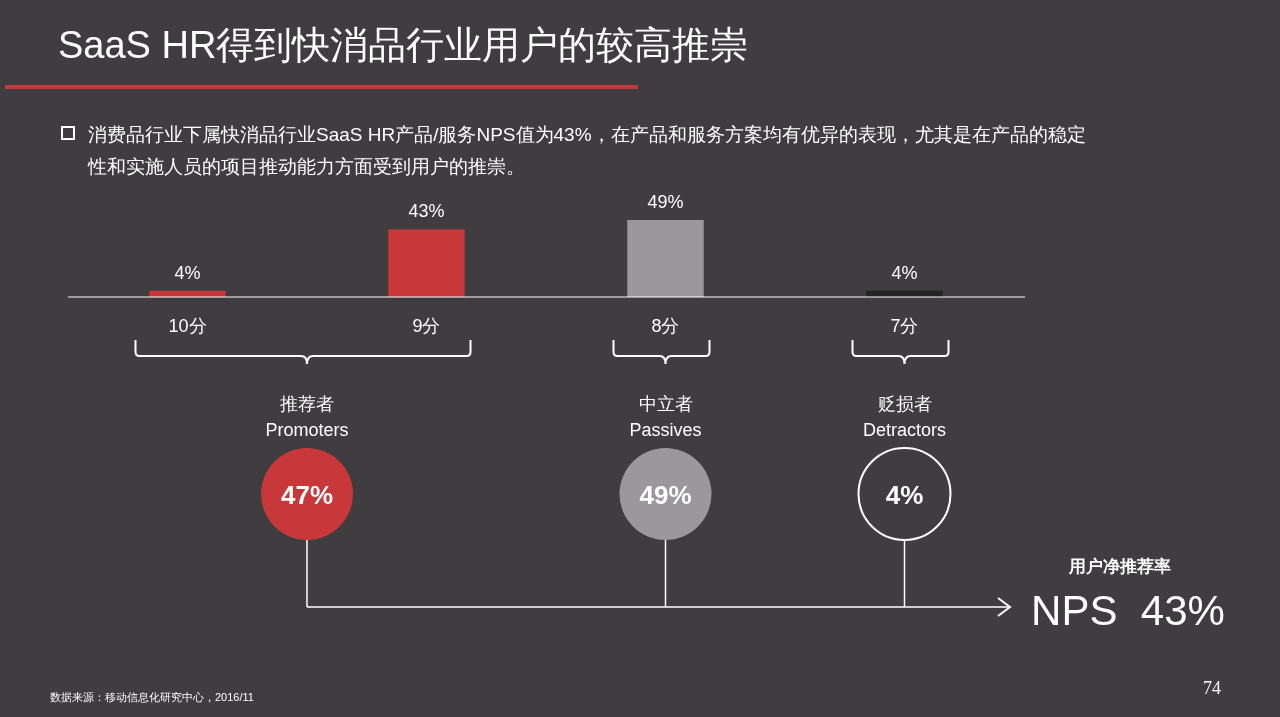 This screenshot has width=1280, height=717. I want to click on text: 中立者, so click(665, 404).